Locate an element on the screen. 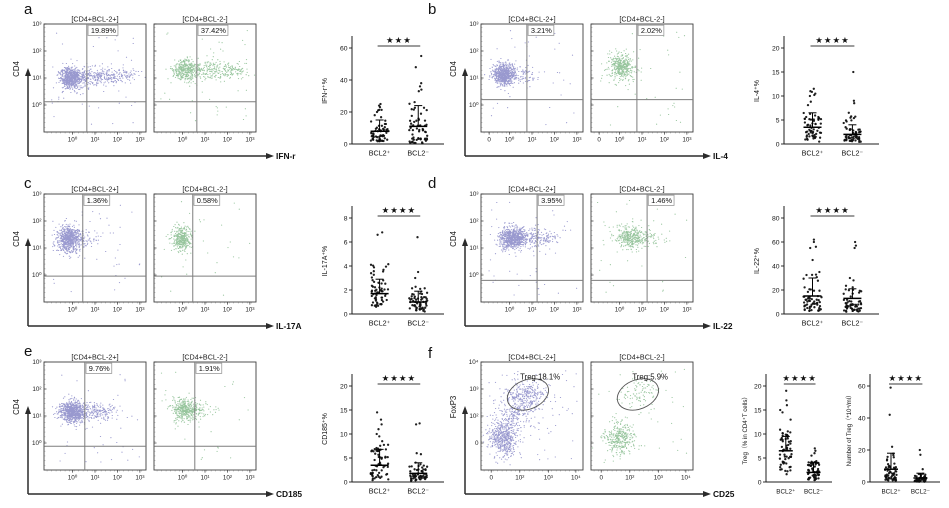 Image resolution: width=949 pixels, height=508 pixels. flow-x-axis-label: CD185 is located at coordinates (289, 494).